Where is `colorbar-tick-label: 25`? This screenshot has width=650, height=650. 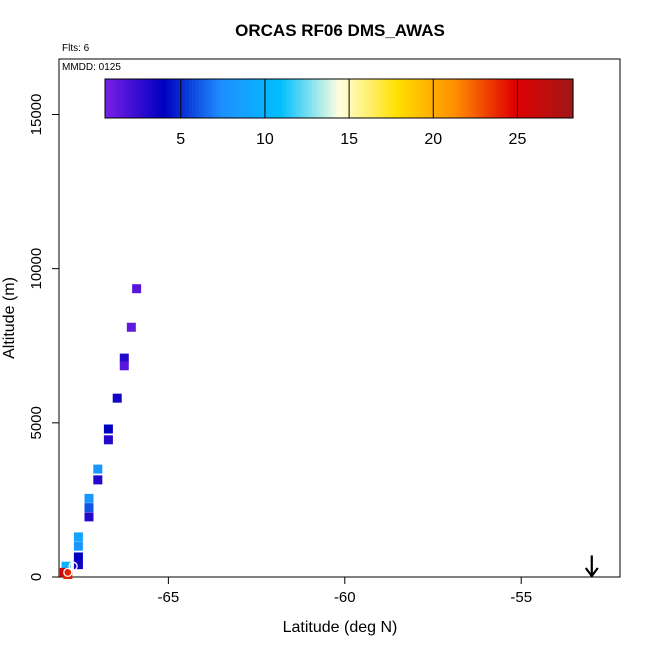 colorbar-tick-label: 25 is located at coordinates (518, 139).